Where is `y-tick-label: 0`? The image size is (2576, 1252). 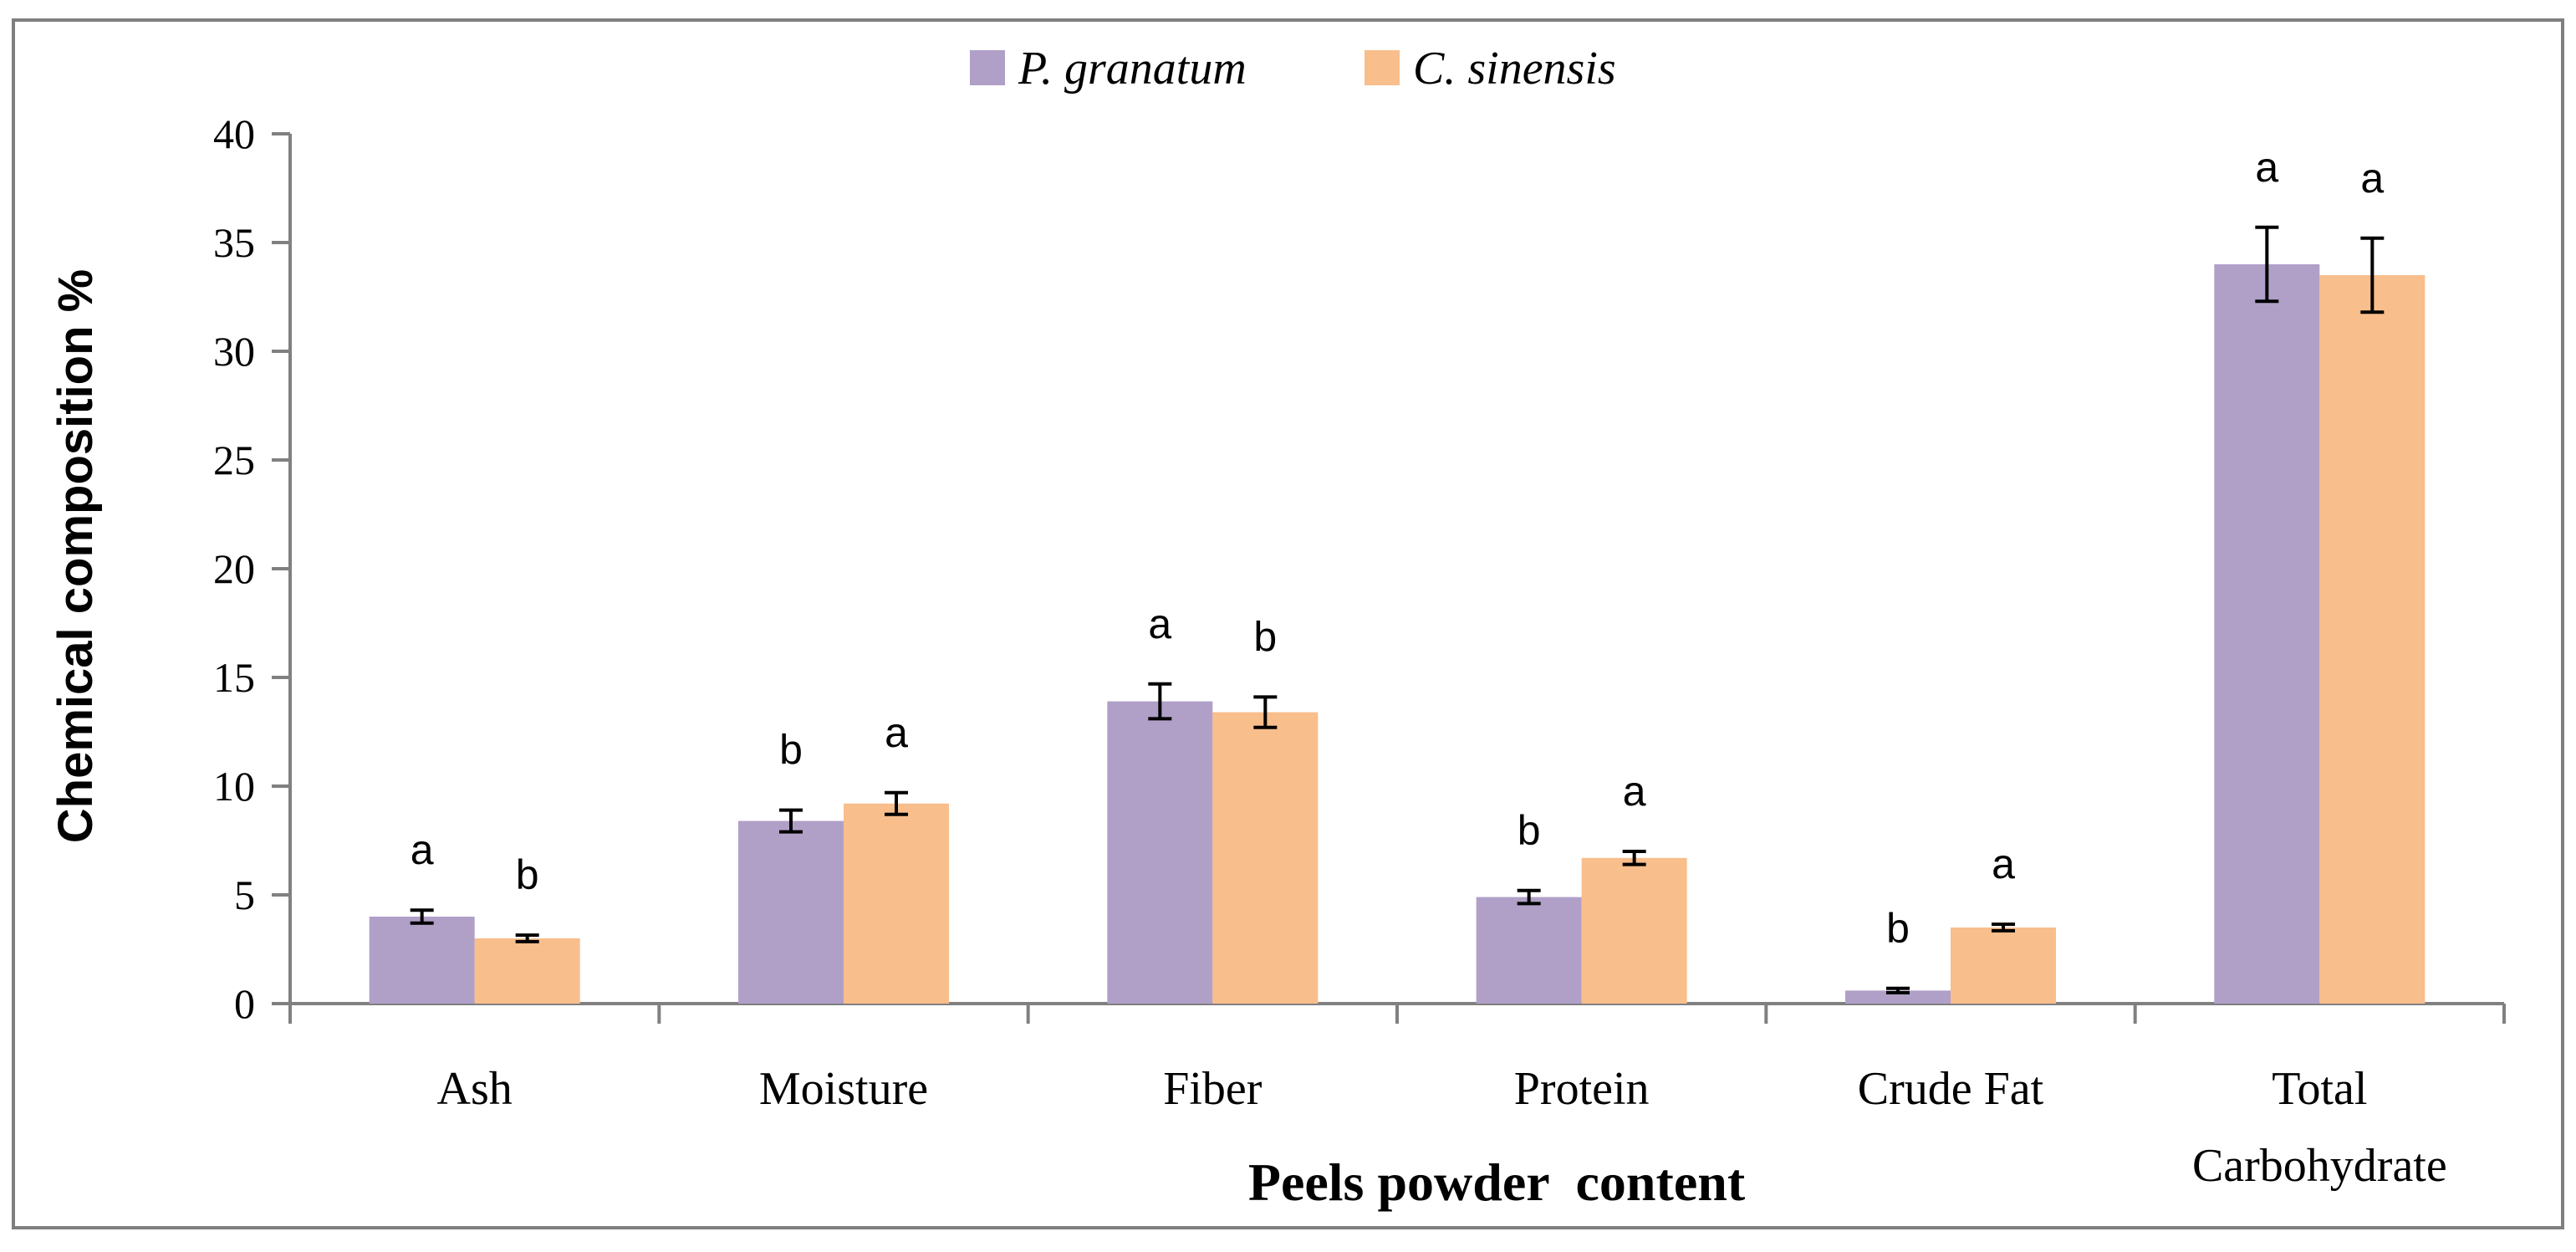
y-tick-label: 0 is located at coordinates (245, 1004).